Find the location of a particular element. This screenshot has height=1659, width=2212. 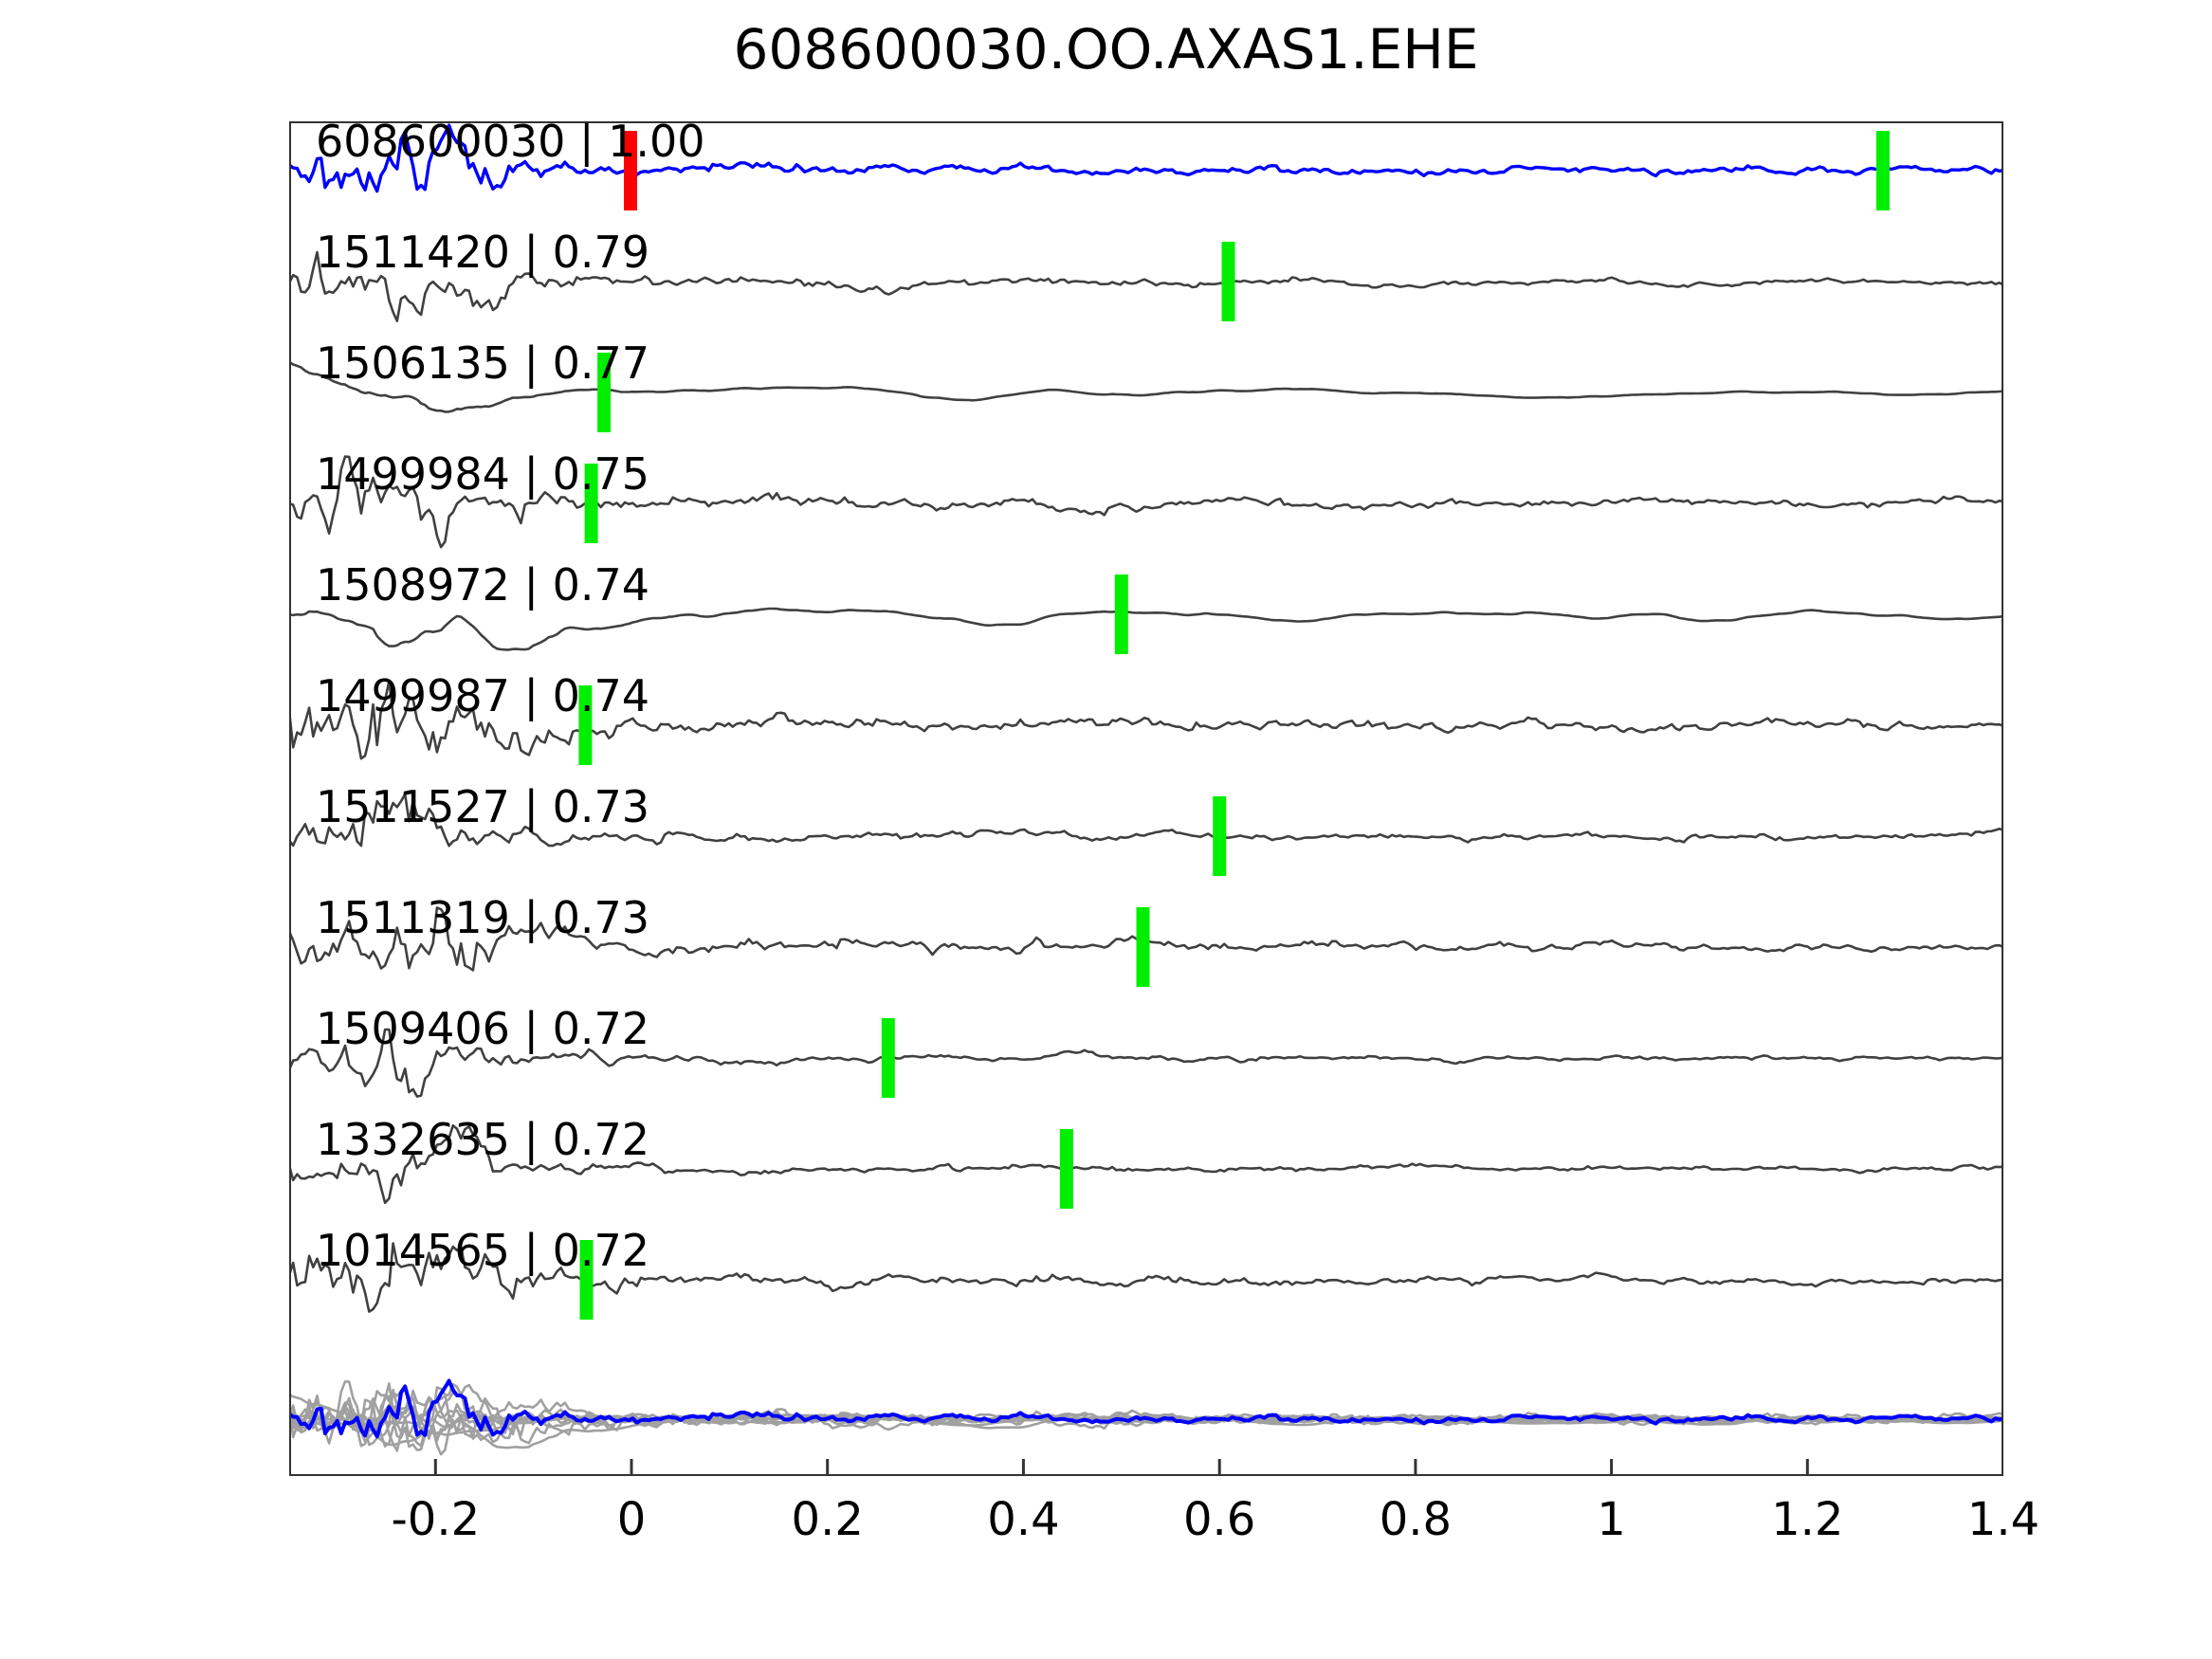

trace-label-1014565: 1014565 | 0.72 is located at coordinates (483, 1250).